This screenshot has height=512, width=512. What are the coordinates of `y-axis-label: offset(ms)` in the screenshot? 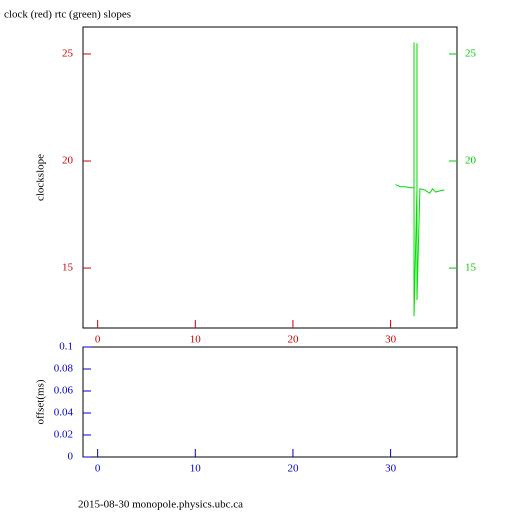 It's located at (41, 401).